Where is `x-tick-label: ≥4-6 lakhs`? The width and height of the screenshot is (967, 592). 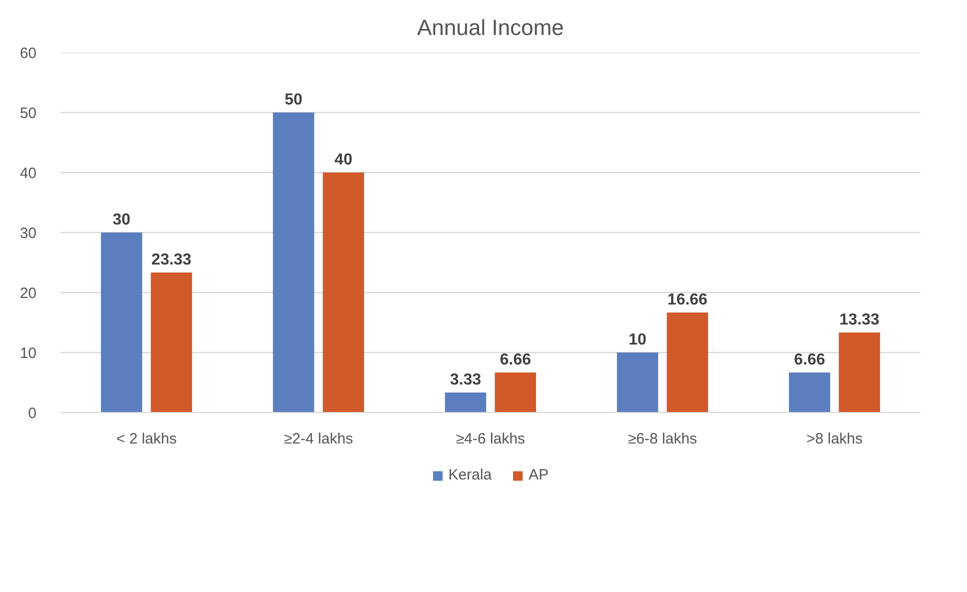 x-tick-label: ≥4-6 lakhs is located at coordinates (491, 439).